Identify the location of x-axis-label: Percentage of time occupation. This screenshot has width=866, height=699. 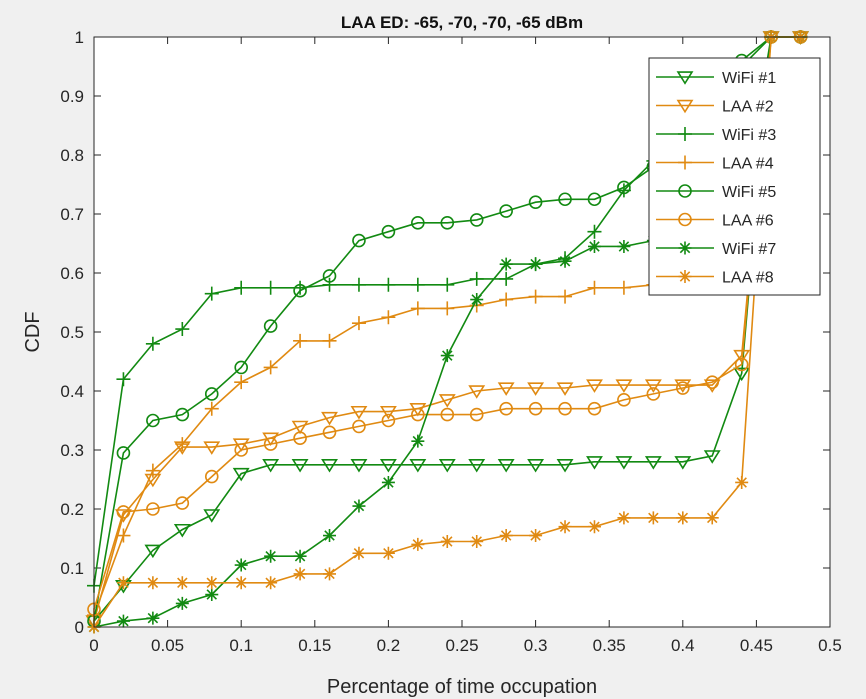
(462, 687).